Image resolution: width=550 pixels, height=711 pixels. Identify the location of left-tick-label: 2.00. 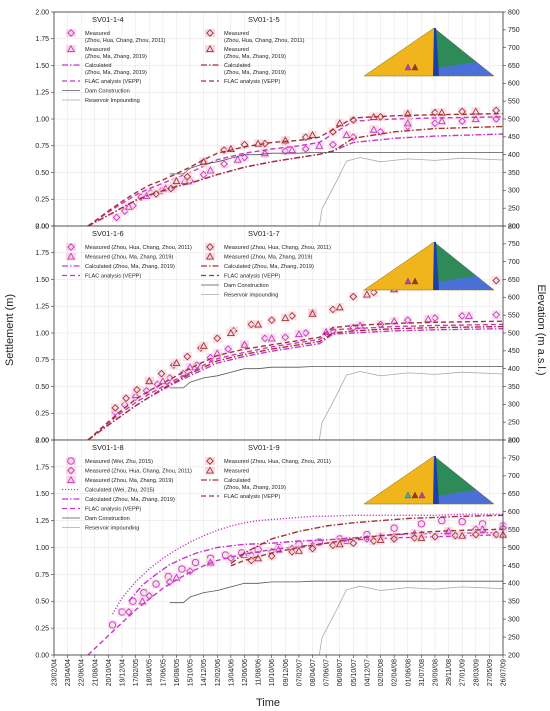
(42, 226).